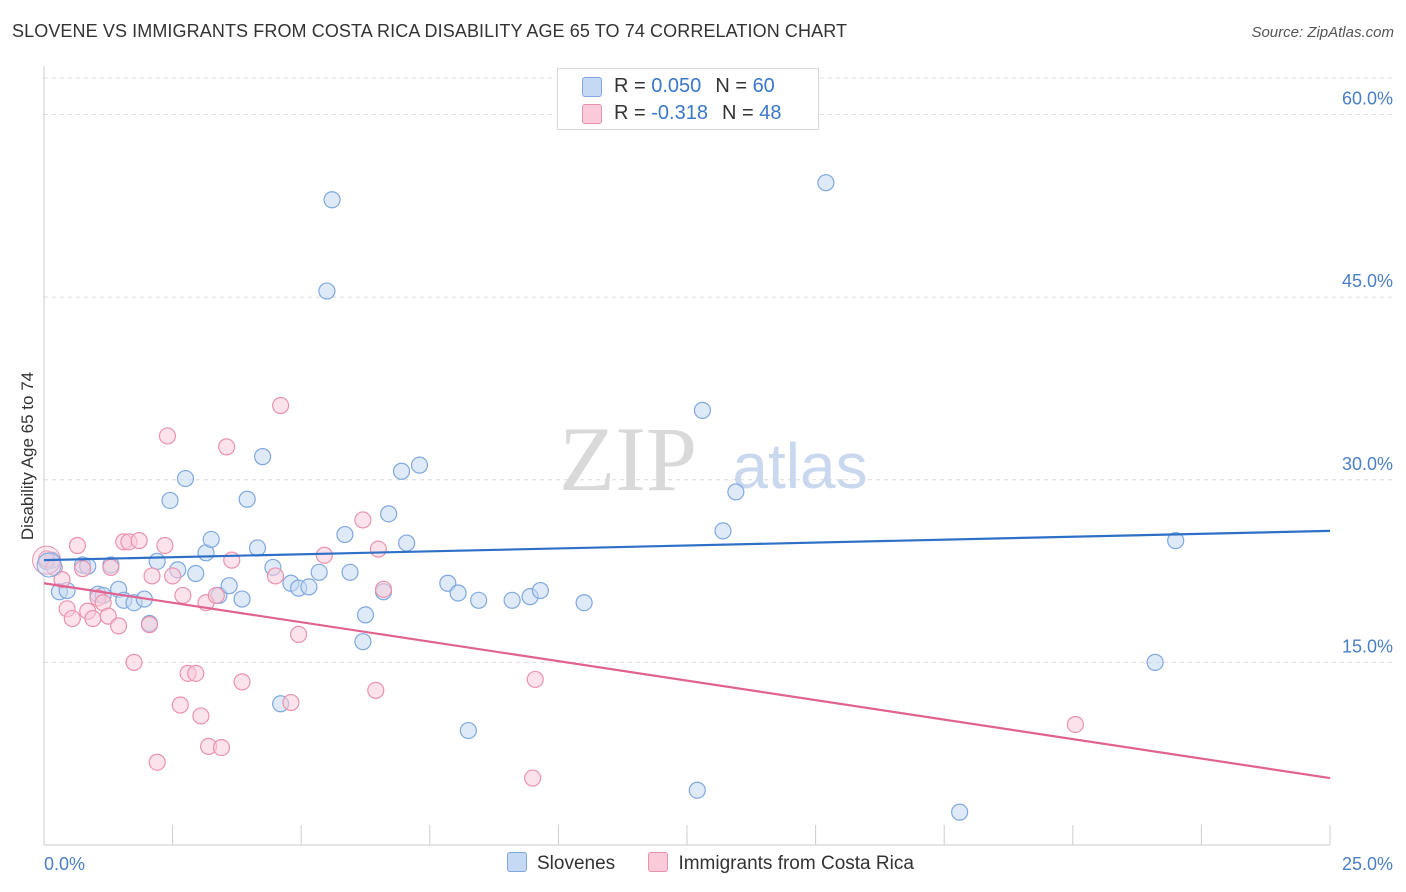 The height and width of the screenshot is (892, 1406). I want to click on legend-row-slovenes: R = 0.050 N = 60, so click(678, 88).